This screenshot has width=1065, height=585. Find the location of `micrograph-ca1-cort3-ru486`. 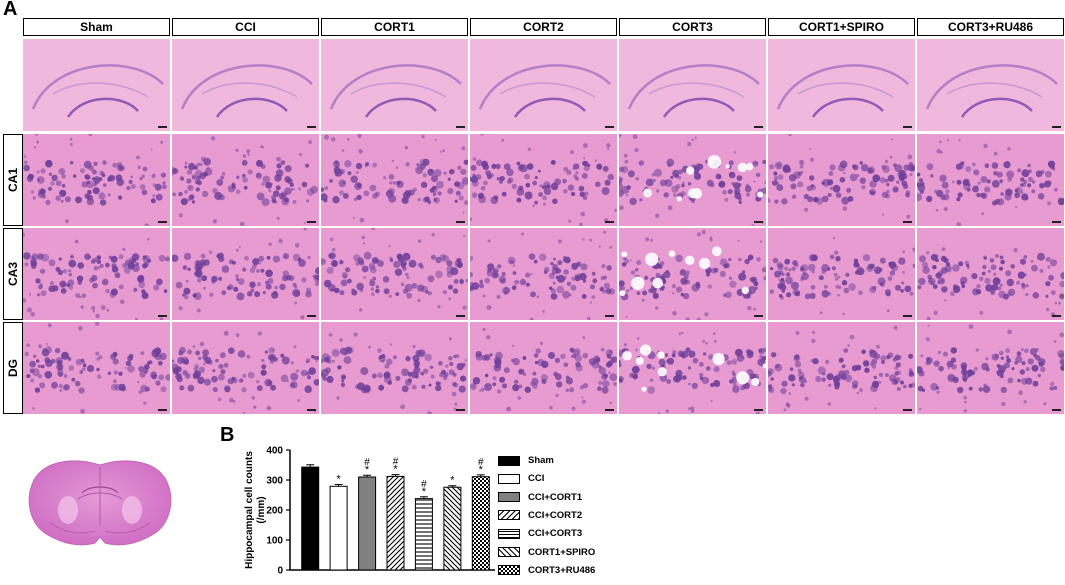

micrograph-ca1-cort3-ru486 is located at coordinates (990, 180).